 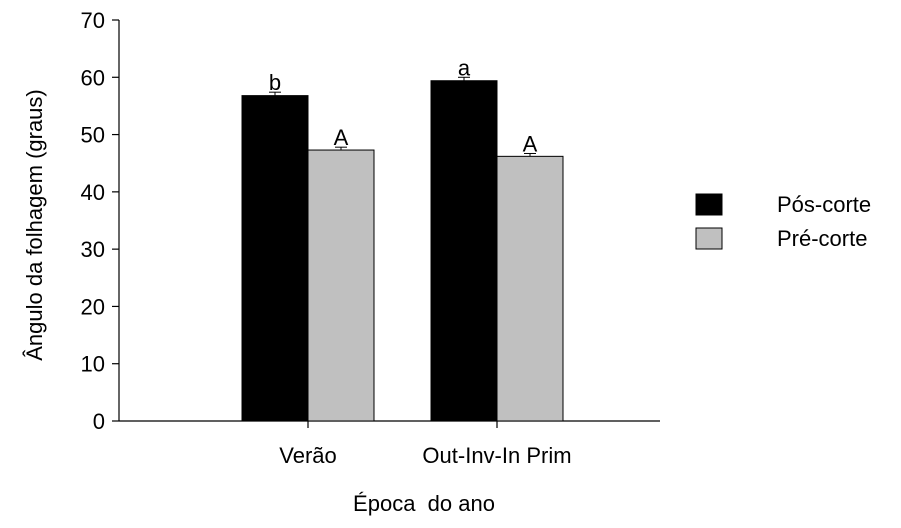 I want to click on y-tick-label: 70, so click(x=93, y=20).